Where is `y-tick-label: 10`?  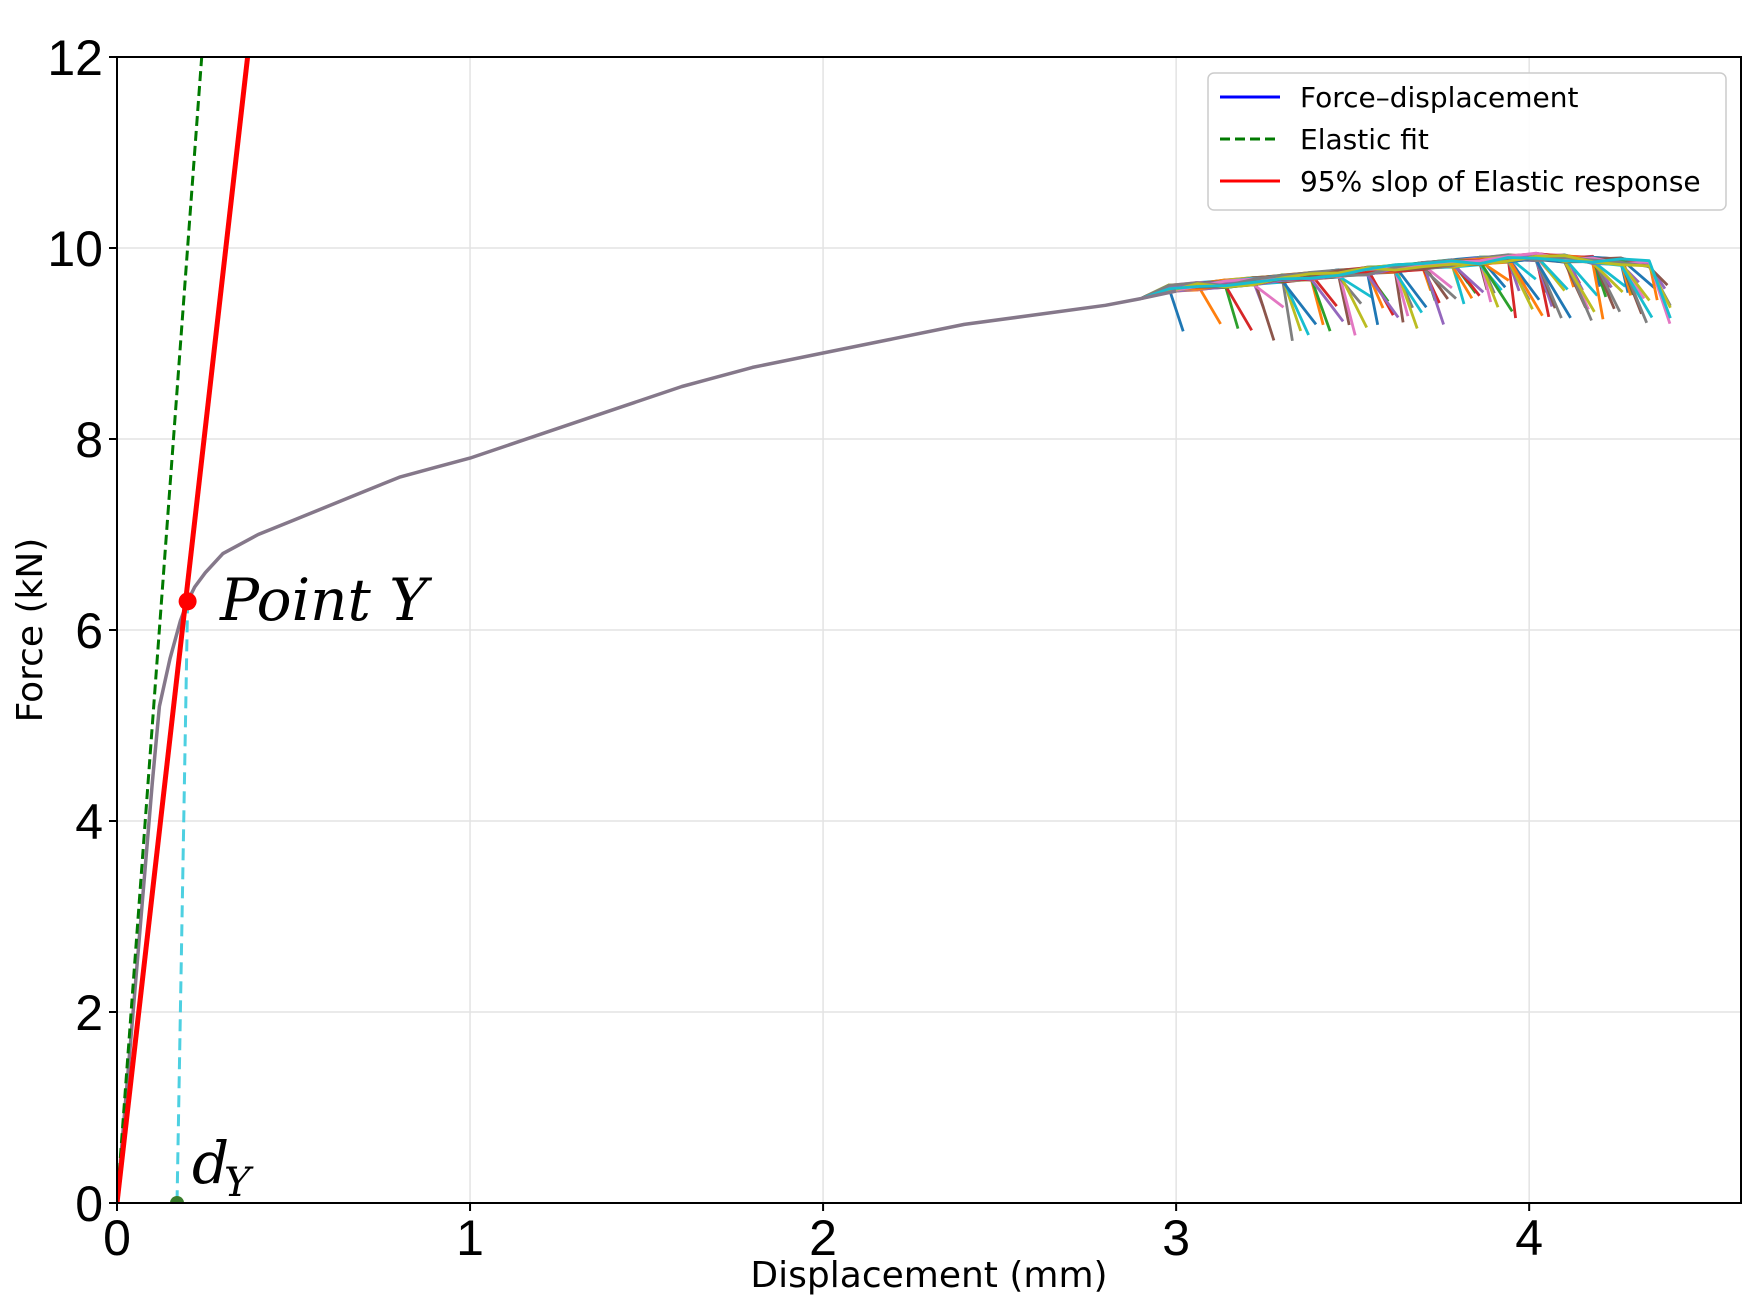
y-tick-label: 10 is located at coordinates (75, 249).